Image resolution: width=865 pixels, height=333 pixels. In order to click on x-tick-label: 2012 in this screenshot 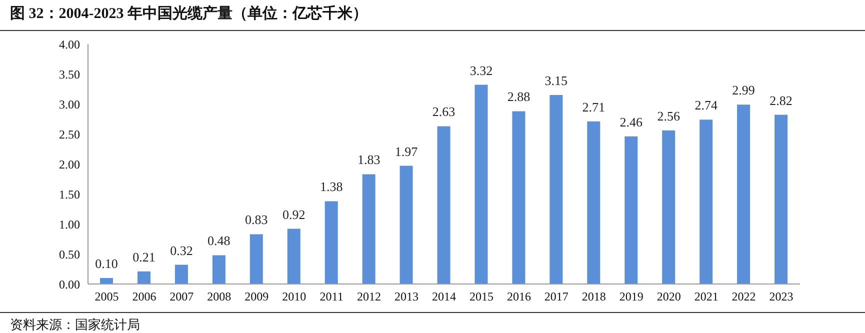, I will do `click(369, 297)`.